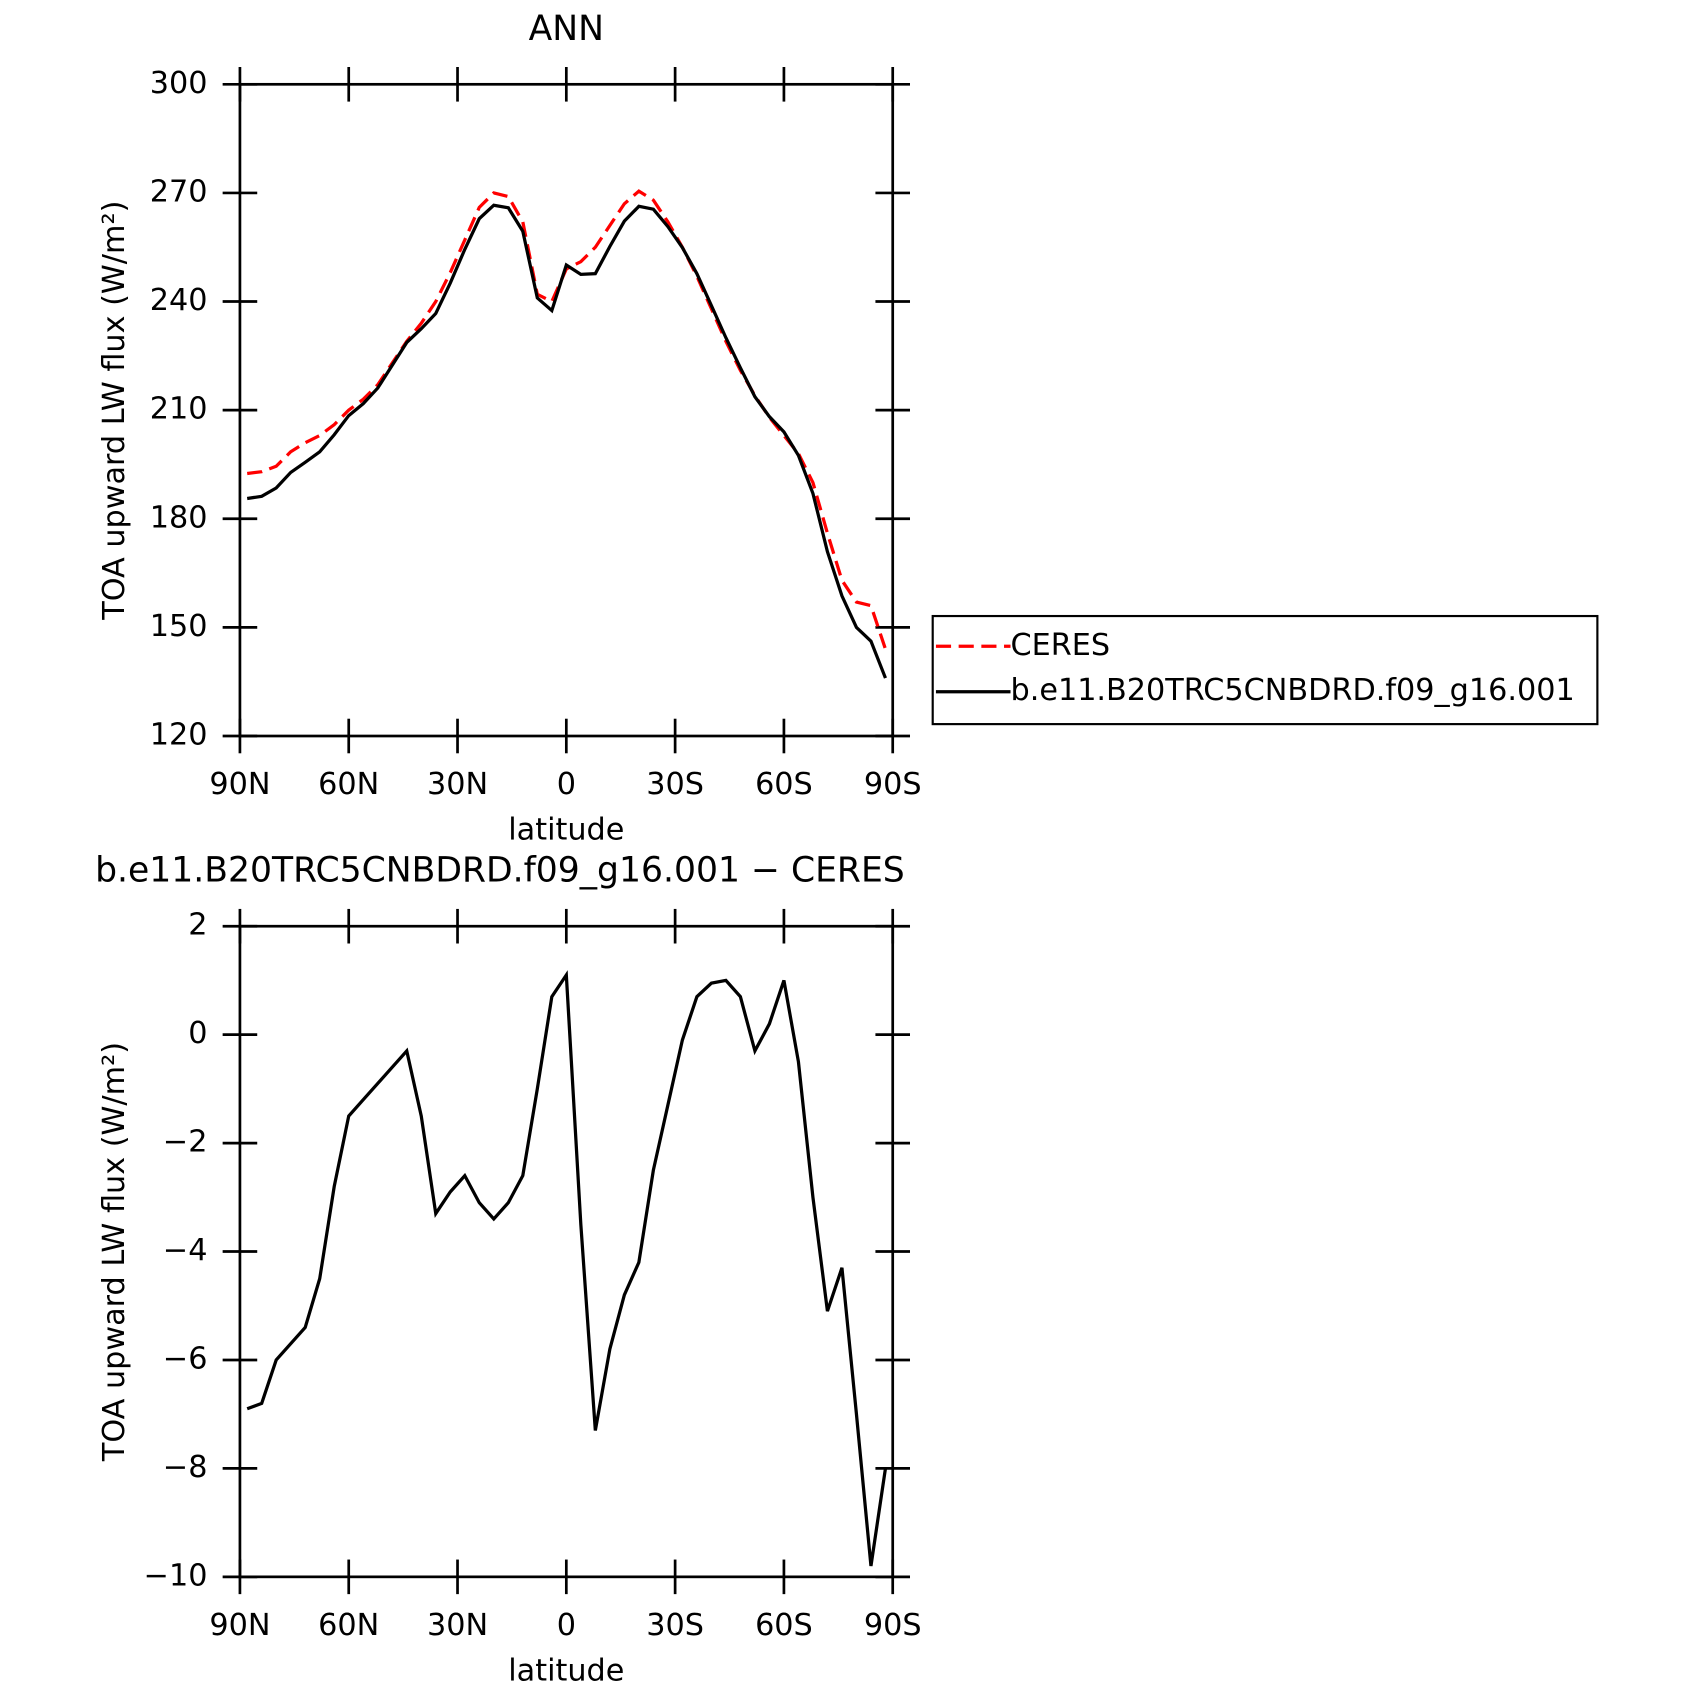 This screenshot has width=1686, height=1686. Describe the element at coordinates (179, 83) in the screenshot. I see `y-tick-label: 300` at that location.